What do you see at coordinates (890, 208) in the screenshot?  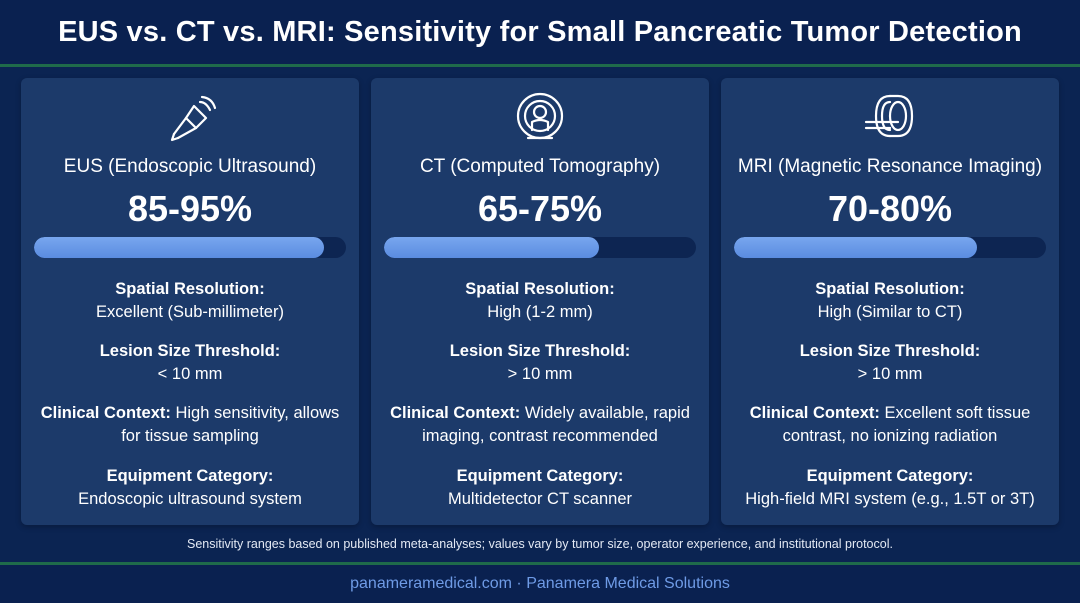 I see `sensitivity-value: 70-80%` at bounding box center [890, 208].